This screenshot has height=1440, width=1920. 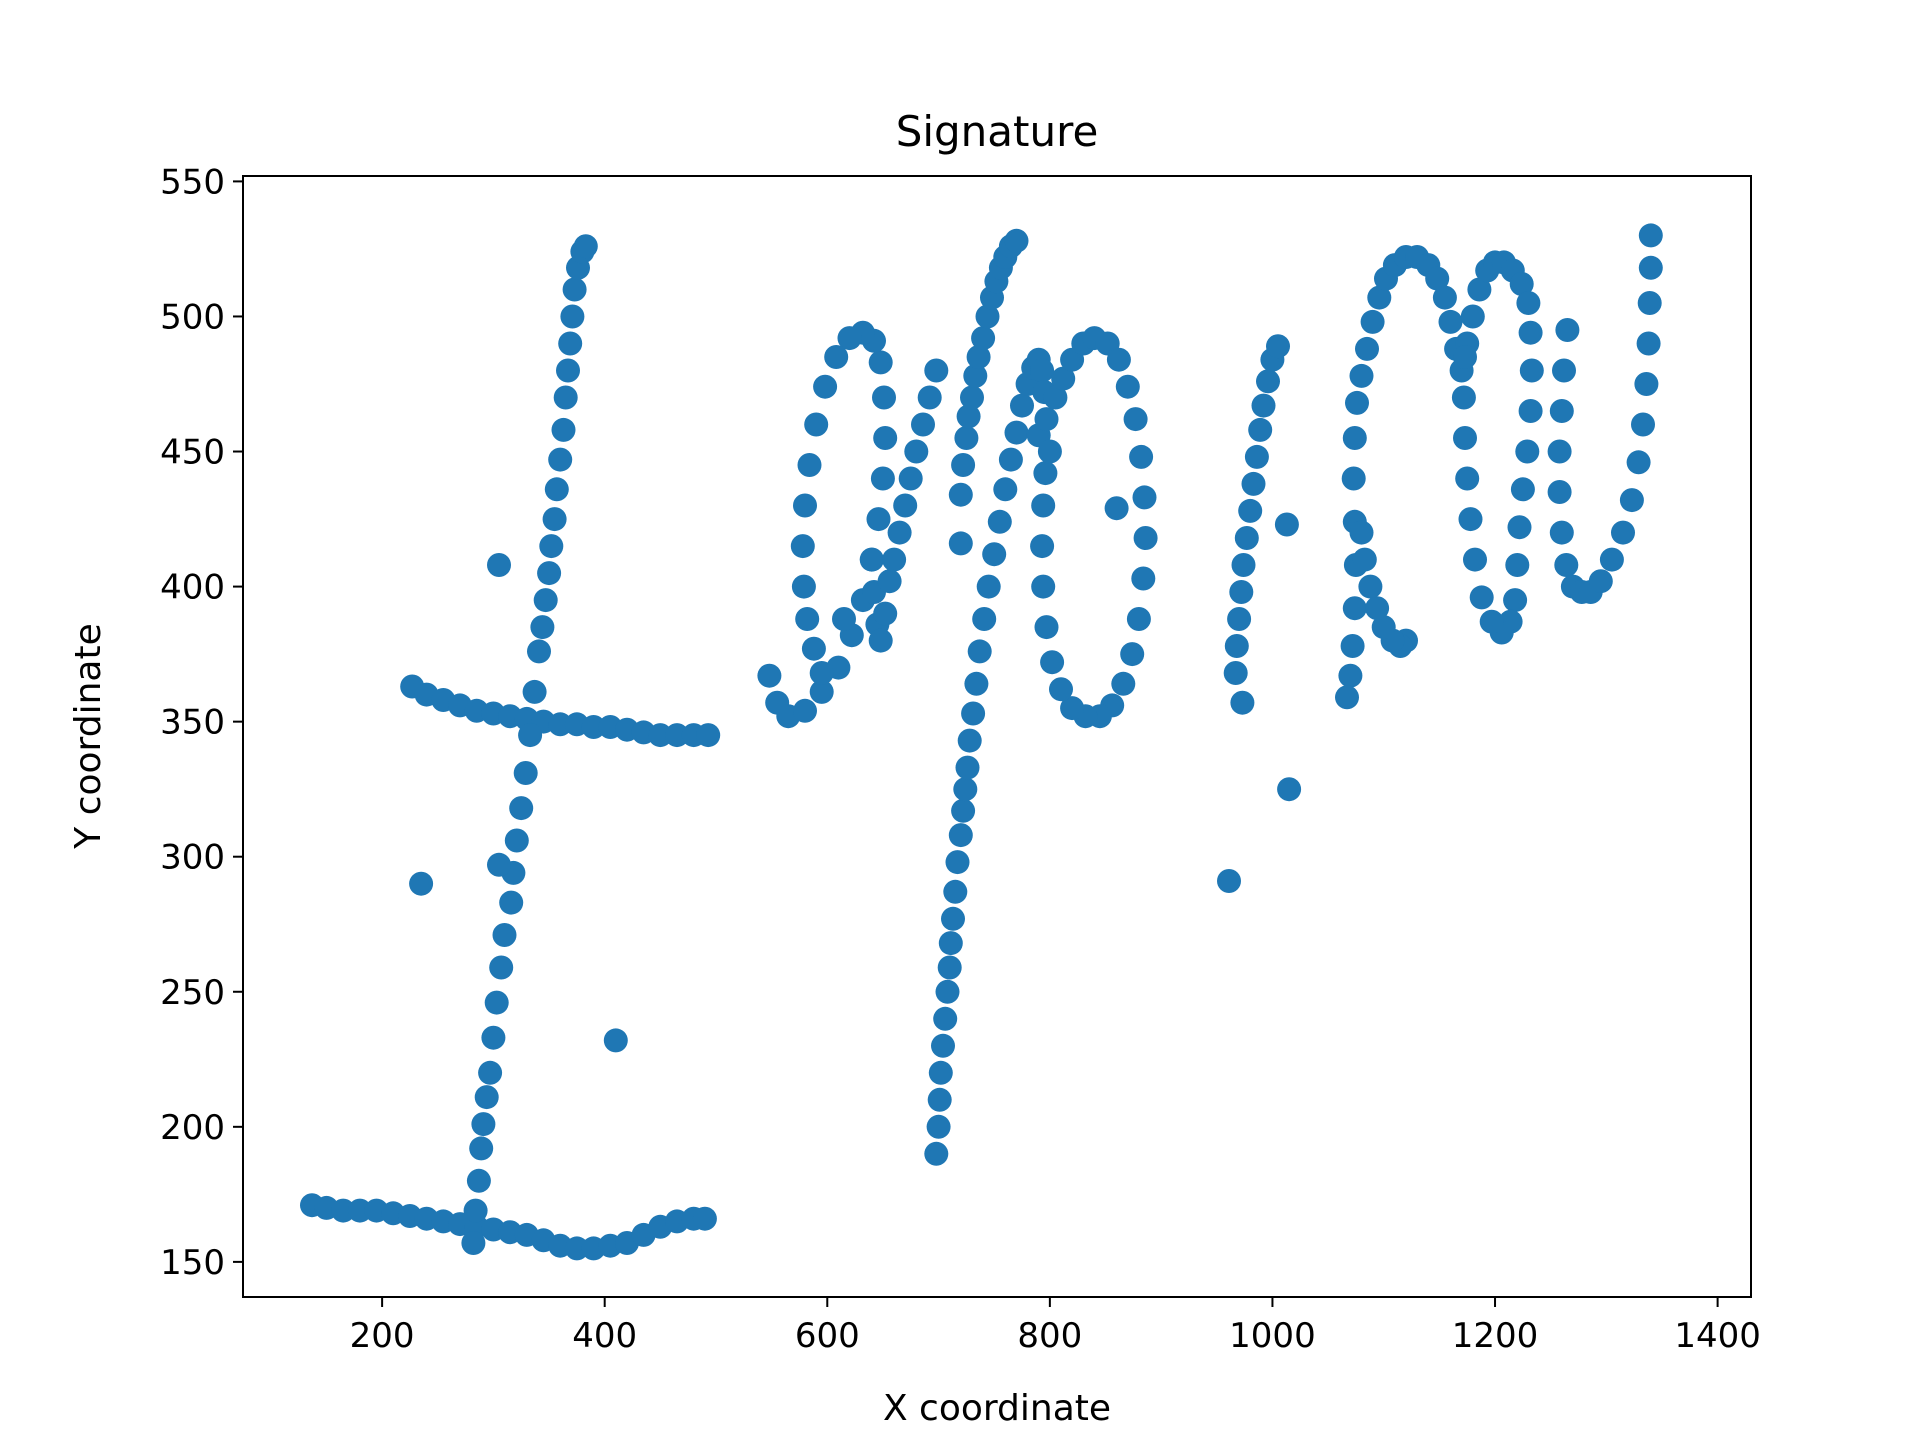 What do you see at coordinates (192, 993) in the screenshot?
I see `y-tick-label: 250` at bounding box center [192, 993].